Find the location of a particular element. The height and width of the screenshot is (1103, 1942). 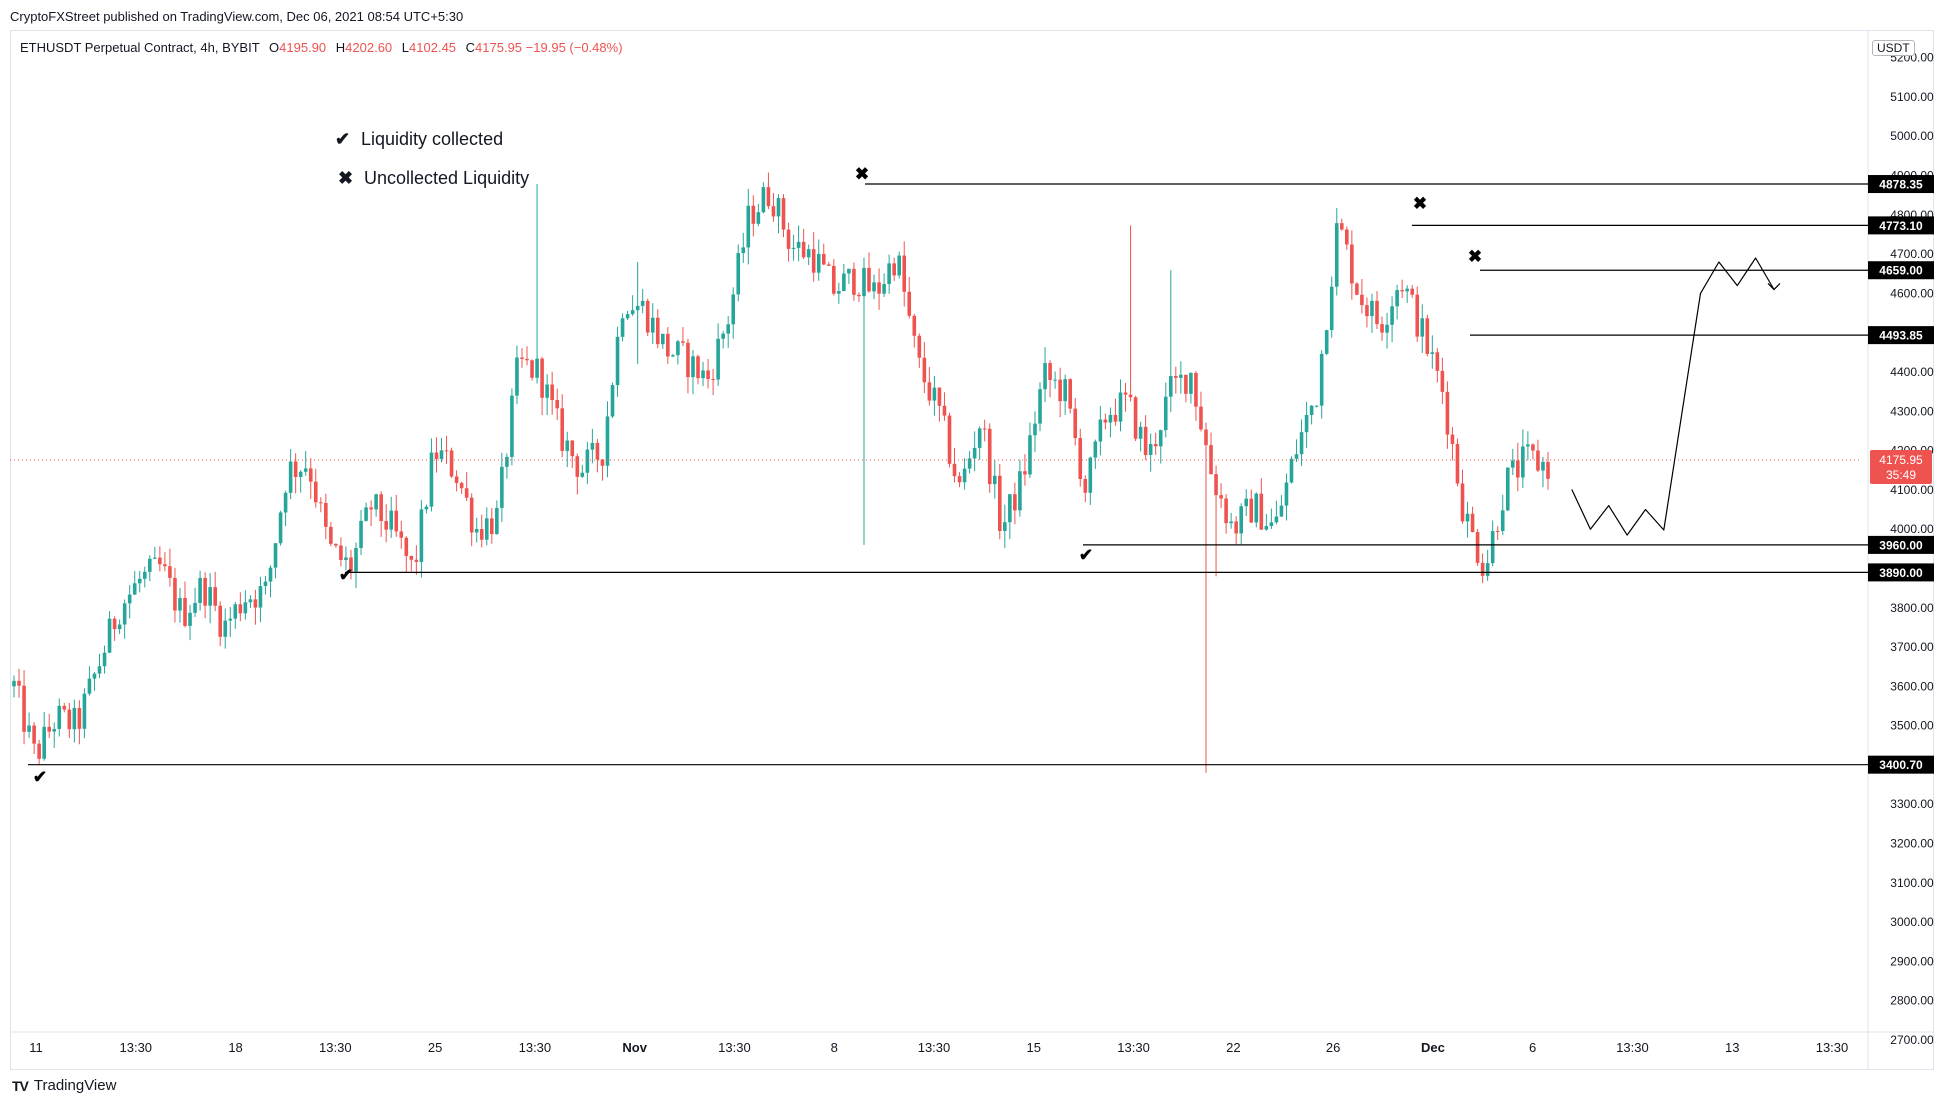

level-price-badge is located at coordinates (1901, 184).